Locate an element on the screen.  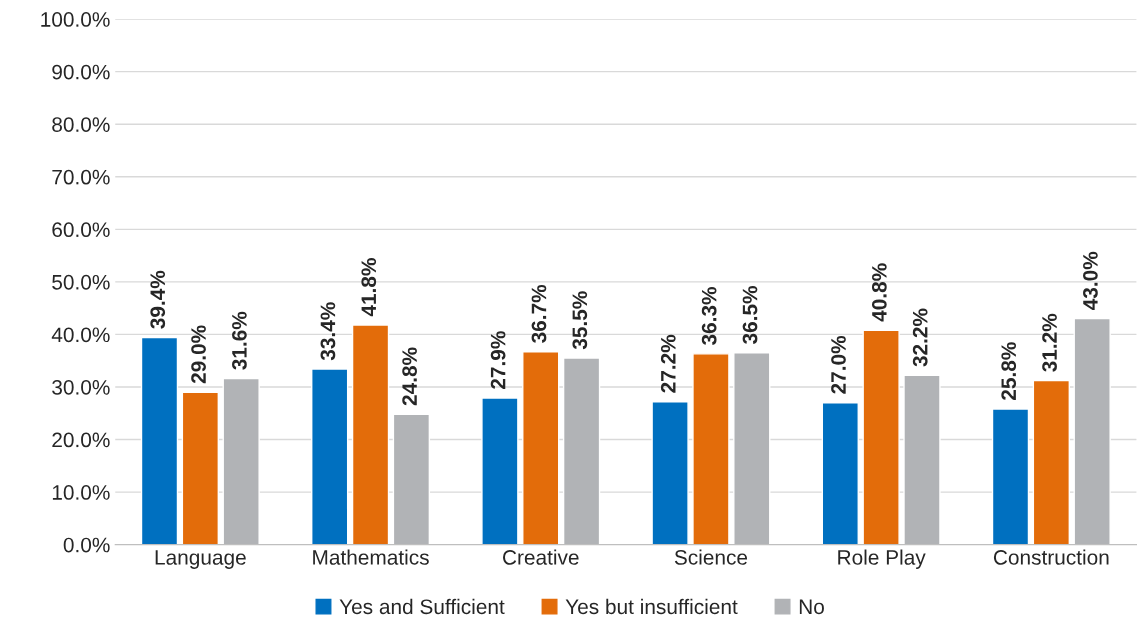
data-label: 39.4% is located at coordinates (158, 299).